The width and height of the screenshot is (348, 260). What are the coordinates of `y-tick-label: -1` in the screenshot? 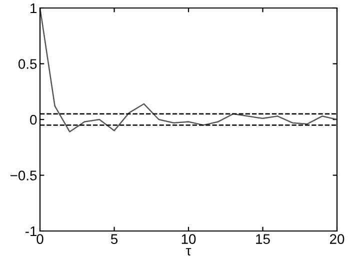 It's located at (31, 231).